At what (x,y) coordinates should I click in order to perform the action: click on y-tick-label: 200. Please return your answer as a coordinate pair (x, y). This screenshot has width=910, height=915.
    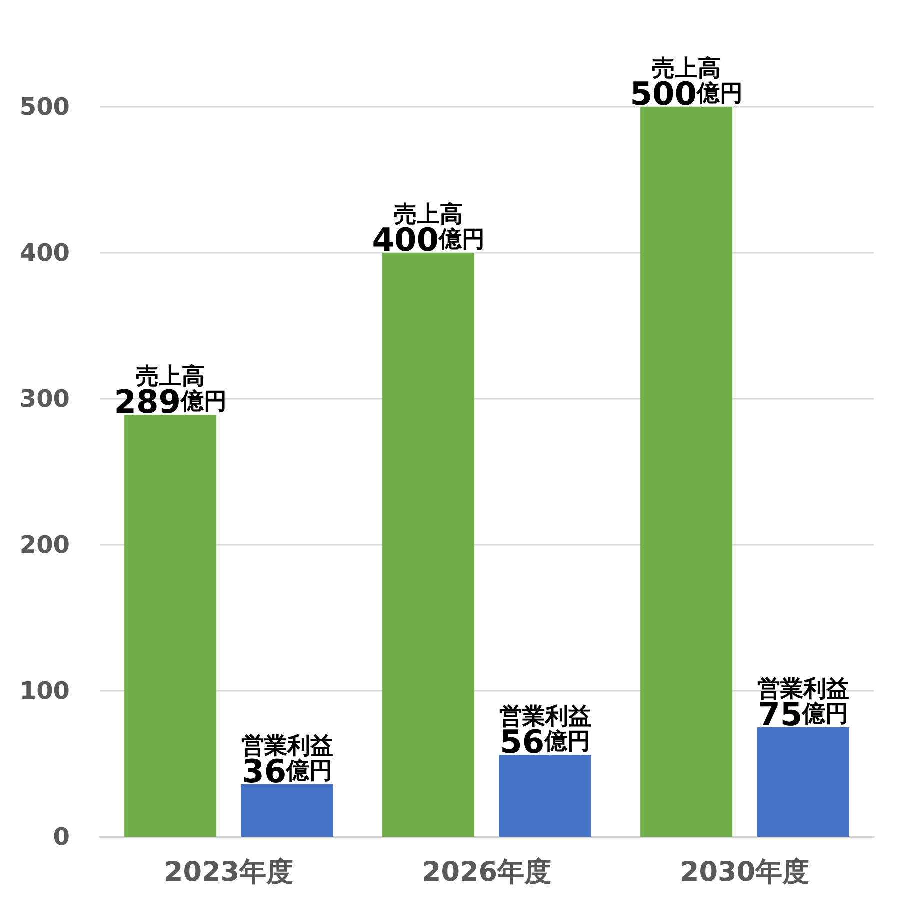
    Looking at the image, I should click on (45, 545).